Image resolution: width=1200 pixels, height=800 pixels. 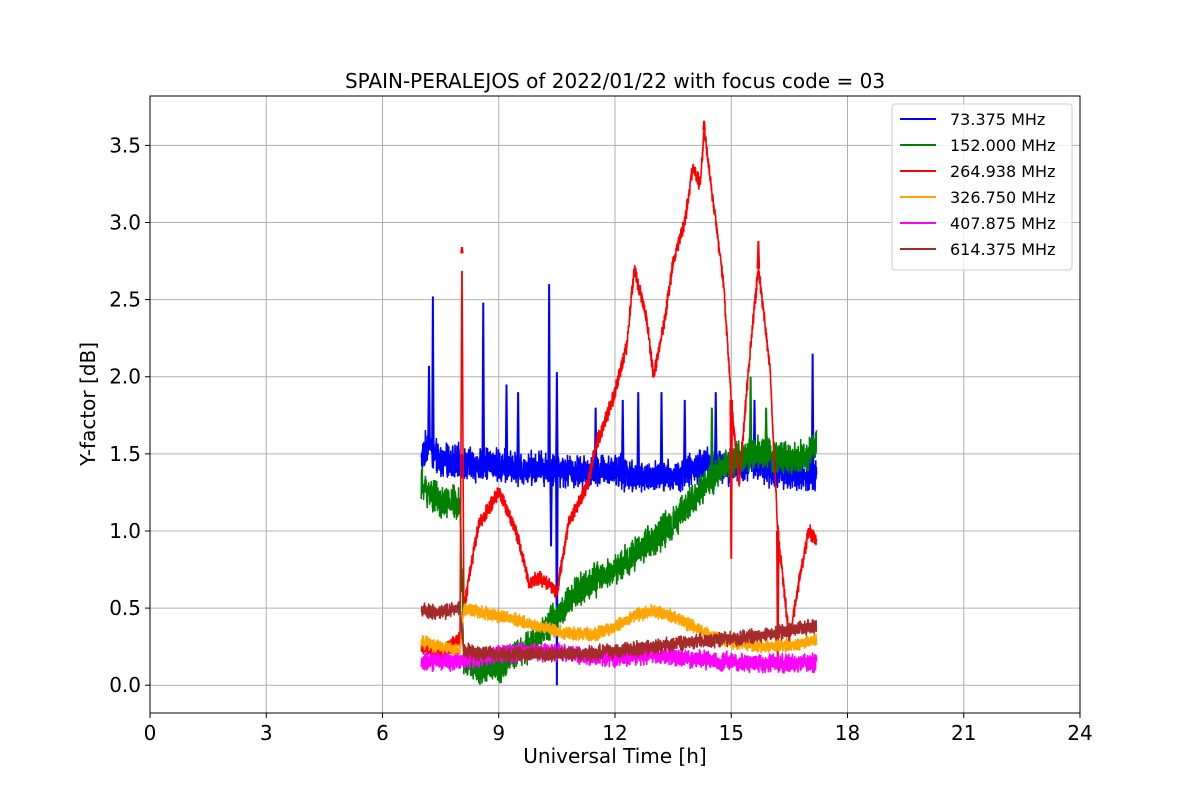 What do you see at coordinates (1079, 733) in the screenshot?
I see `x-tick-label: 24` at bounding box center [1079, 733].